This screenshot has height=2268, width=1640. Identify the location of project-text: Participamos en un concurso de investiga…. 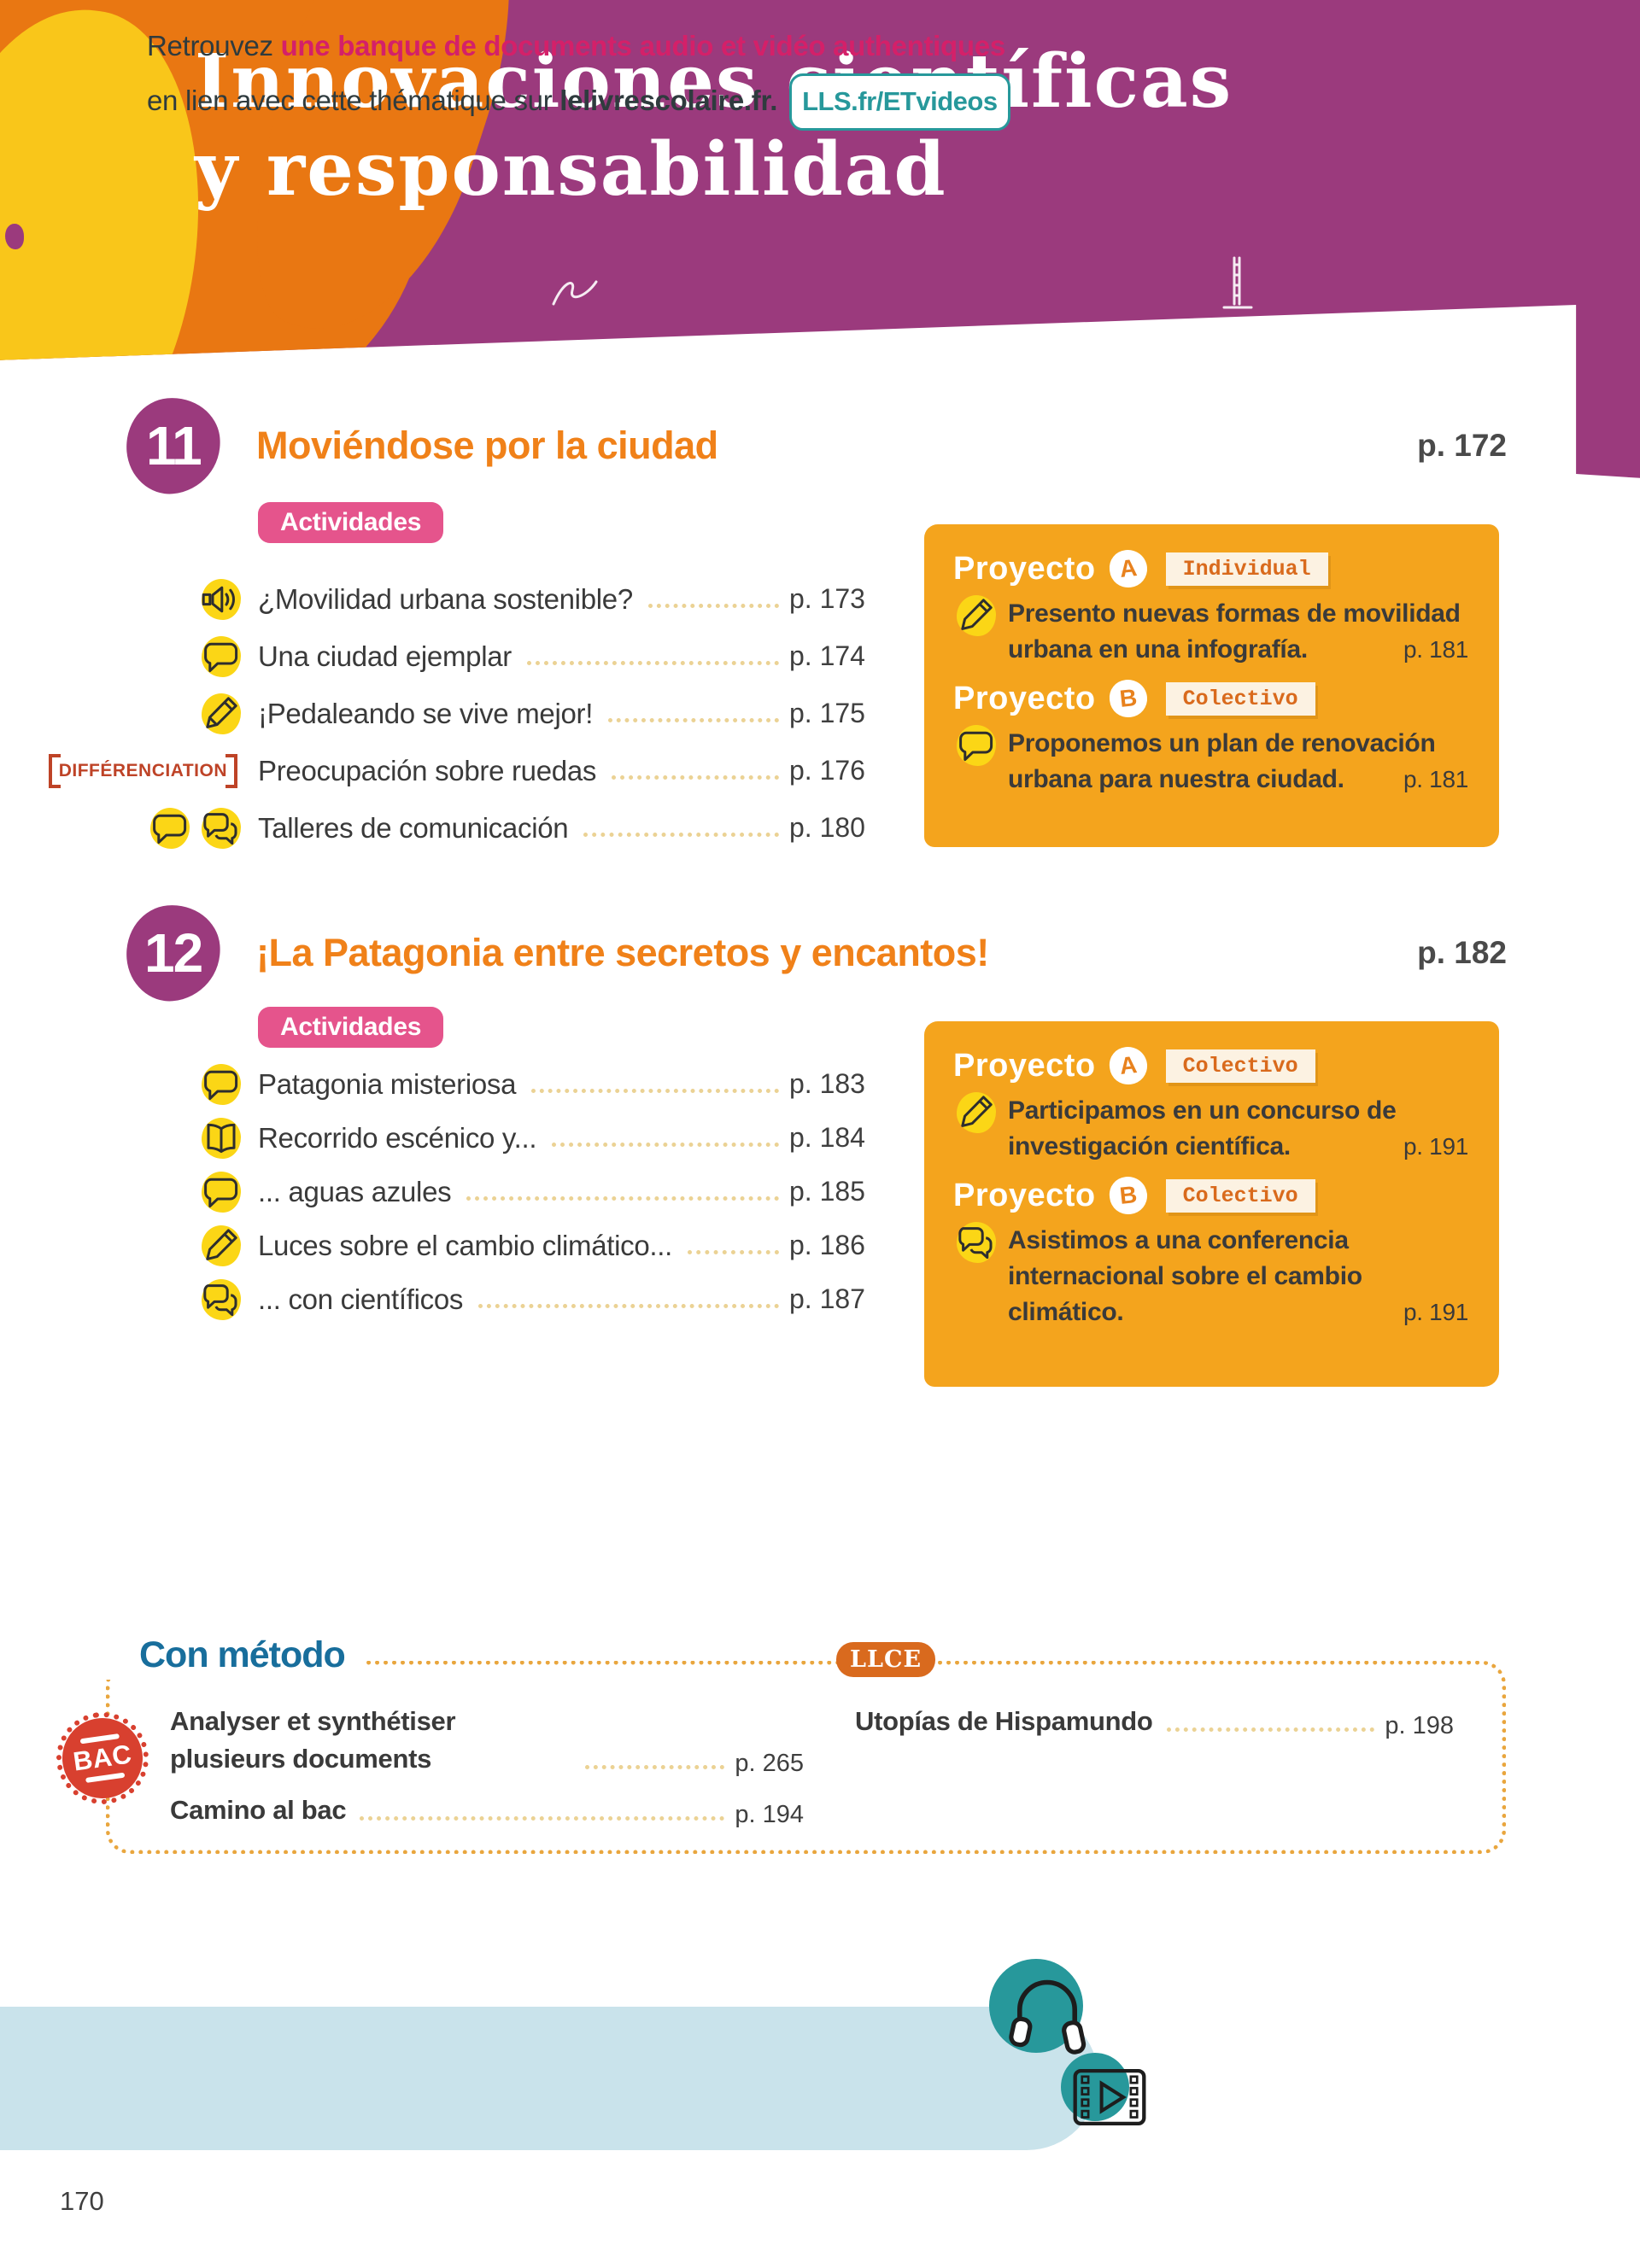
(1238, 1129).